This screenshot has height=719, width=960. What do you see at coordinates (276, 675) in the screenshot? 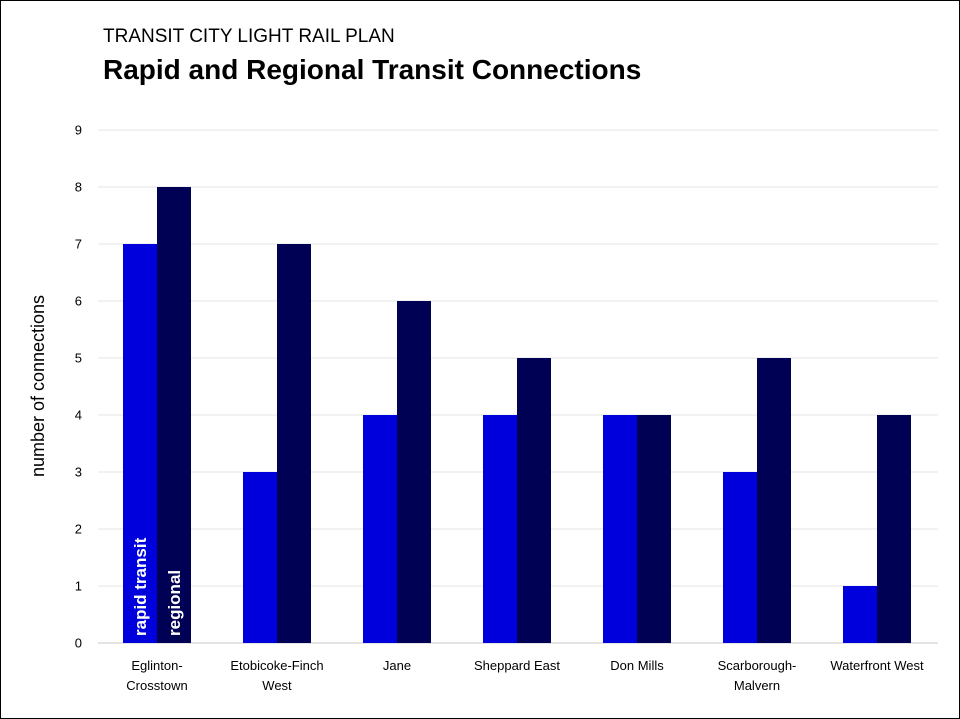
I see `x-tick-label: Etobicoke-Finch West` at bounding box center [276, 675].